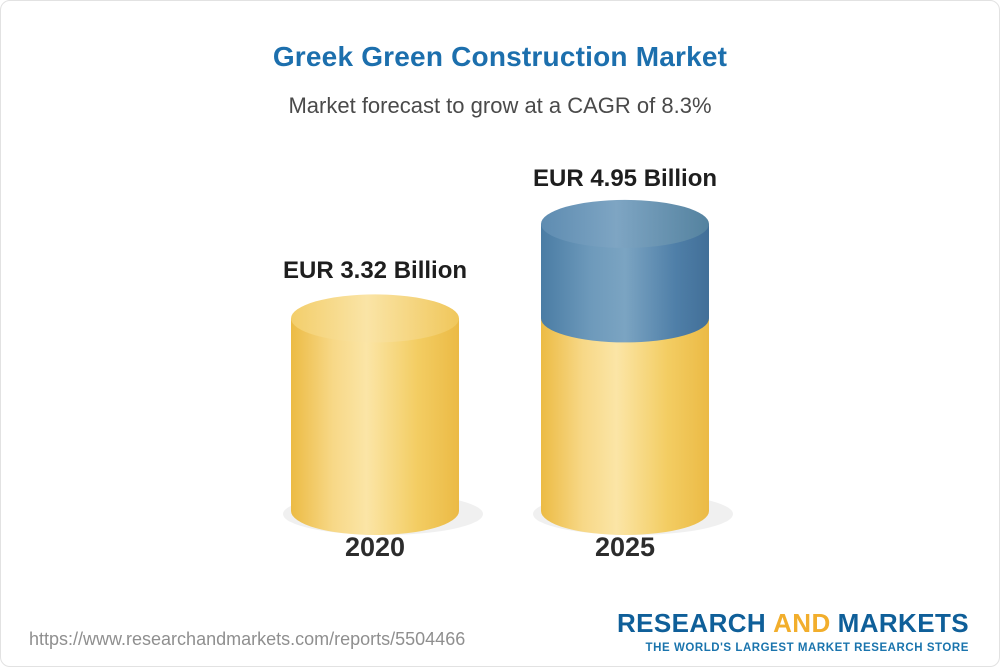  Describe the element at coordinates (802, 623) in the screenshot. I see `logo-word-and: AND` at that location.